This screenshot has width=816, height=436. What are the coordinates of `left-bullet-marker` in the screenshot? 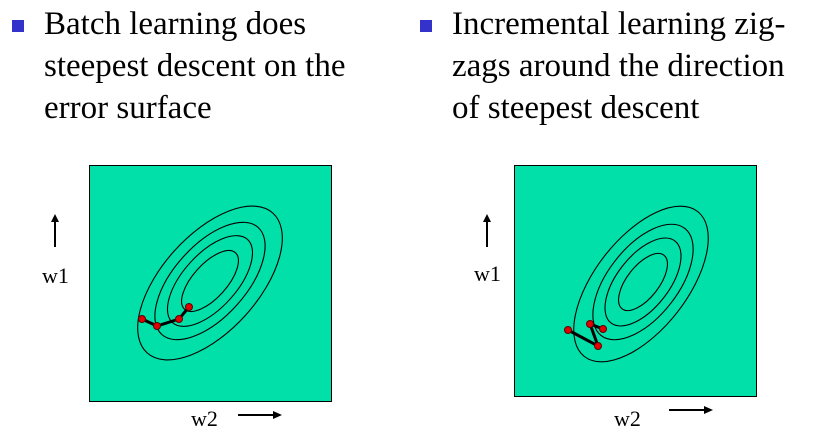 It's located at (18, 26).